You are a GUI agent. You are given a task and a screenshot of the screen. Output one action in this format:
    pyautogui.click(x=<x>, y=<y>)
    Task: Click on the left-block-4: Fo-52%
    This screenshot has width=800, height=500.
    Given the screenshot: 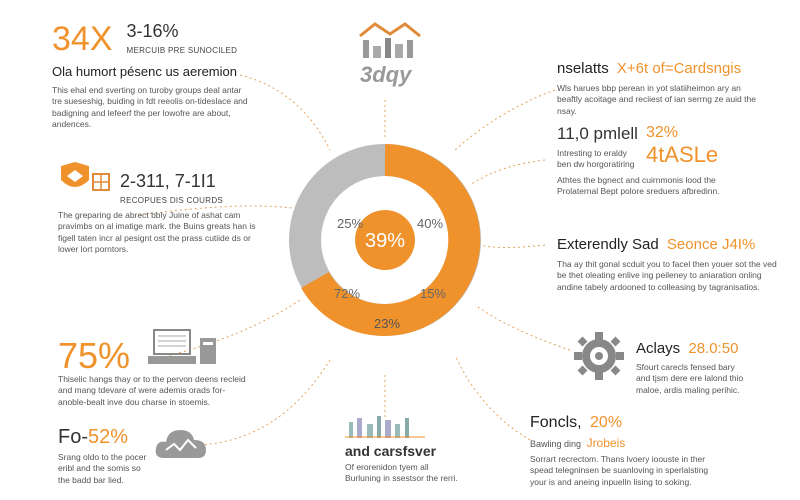 What is the action you would take?
    pyautogui.click(x=93, y=437)
    